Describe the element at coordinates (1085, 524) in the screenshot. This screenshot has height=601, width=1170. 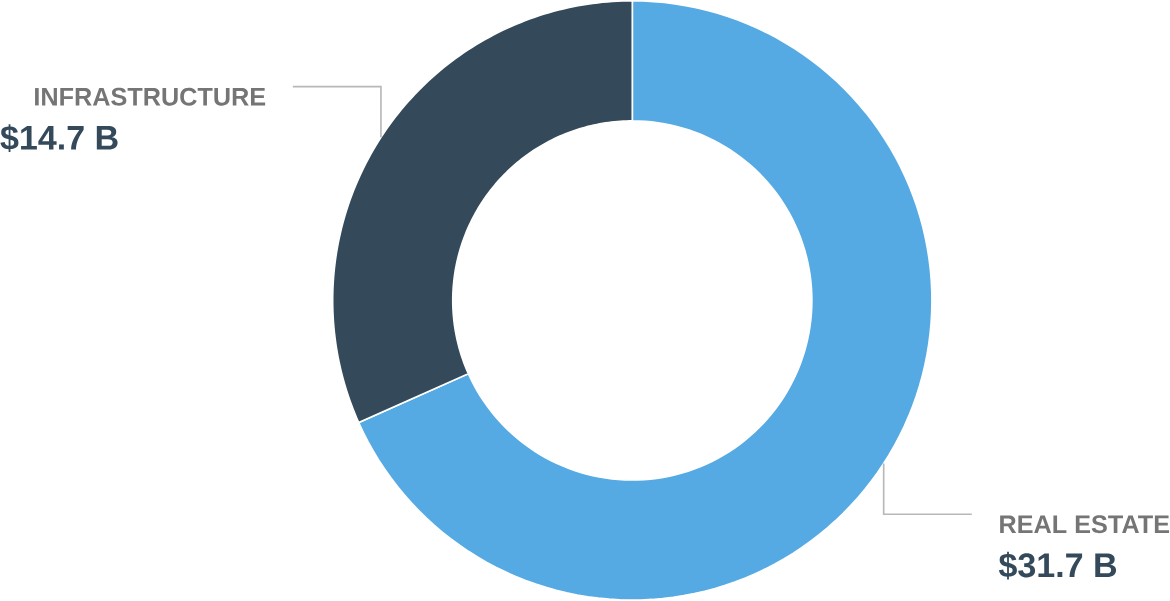
I see `slice-label: REAL ESTATE` at that location.